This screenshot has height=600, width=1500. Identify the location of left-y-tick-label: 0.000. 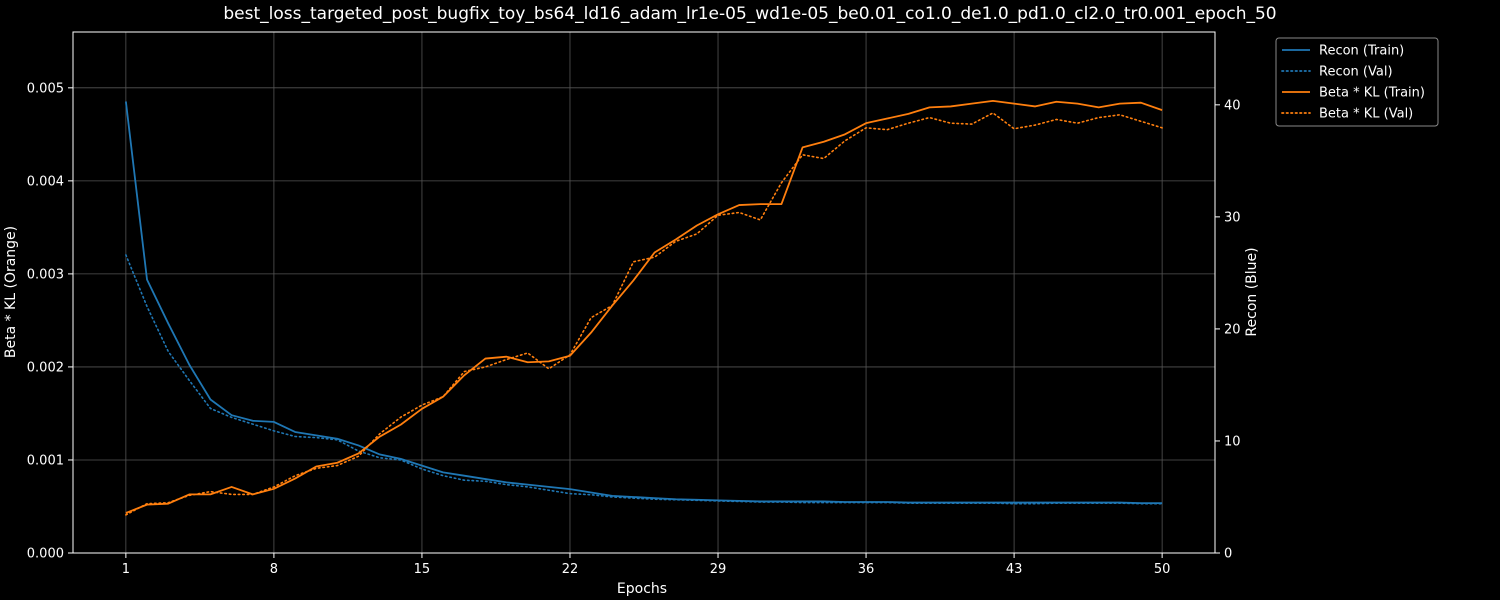
(45, 554).